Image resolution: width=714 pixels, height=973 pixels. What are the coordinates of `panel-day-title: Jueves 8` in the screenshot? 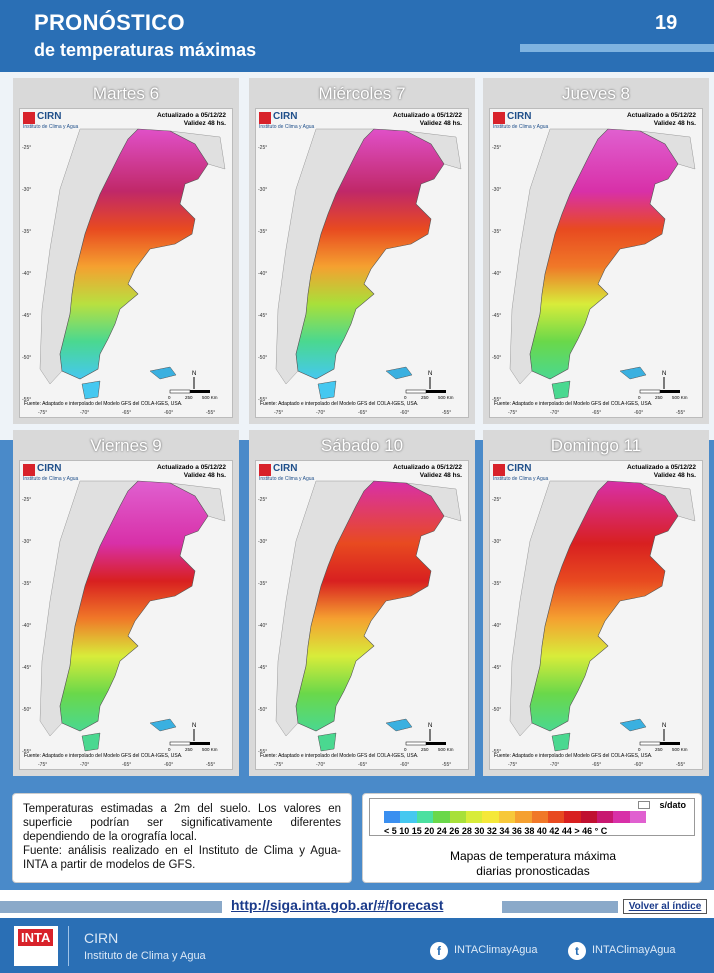 It's located at (596, 93).